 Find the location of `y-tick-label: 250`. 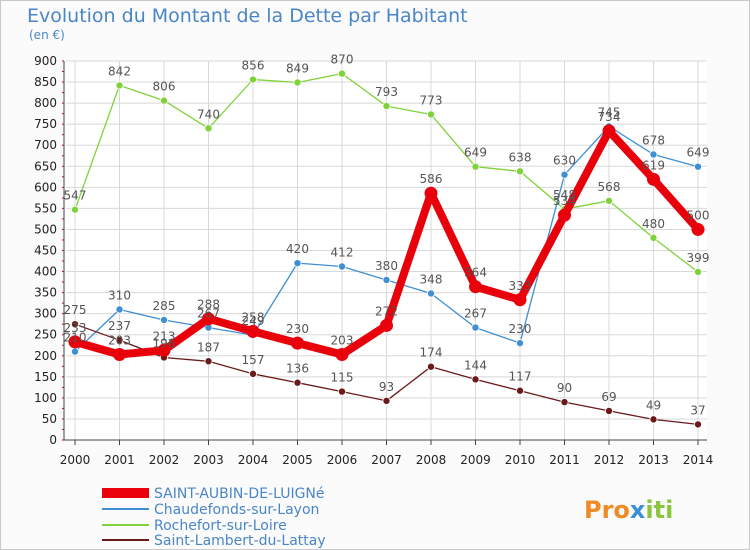

y-tick-label: 250 is located at coordinates (45, 335).